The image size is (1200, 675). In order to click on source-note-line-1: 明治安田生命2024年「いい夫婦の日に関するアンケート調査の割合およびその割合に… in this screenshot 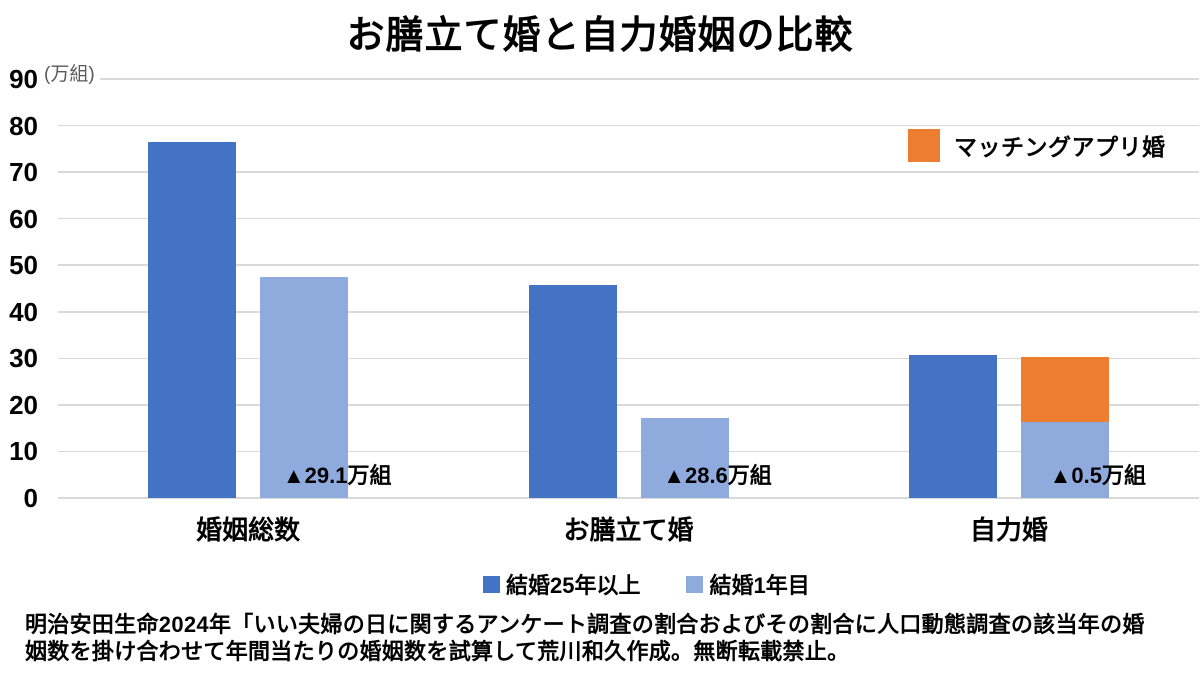, I will do `click(585, 624)`.